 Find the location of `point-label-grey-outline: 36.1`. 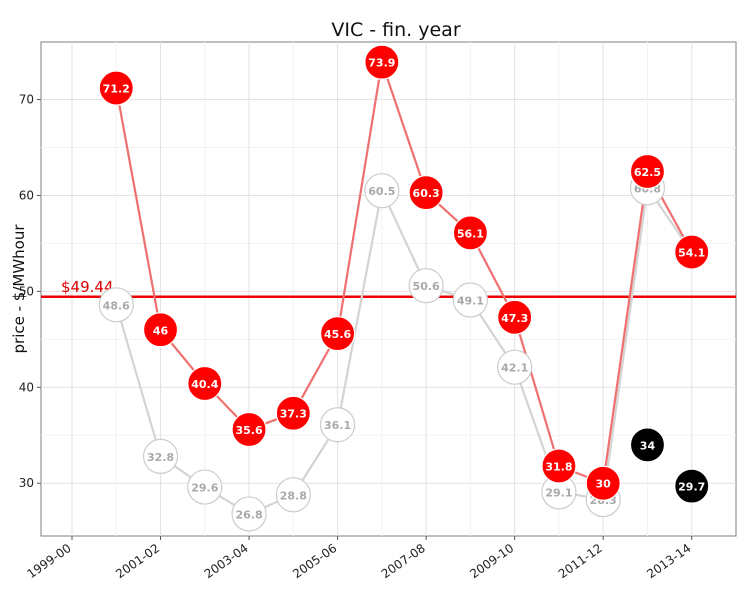

point-label-grey-outline: 36.1 is located at coordinates (337, 425).